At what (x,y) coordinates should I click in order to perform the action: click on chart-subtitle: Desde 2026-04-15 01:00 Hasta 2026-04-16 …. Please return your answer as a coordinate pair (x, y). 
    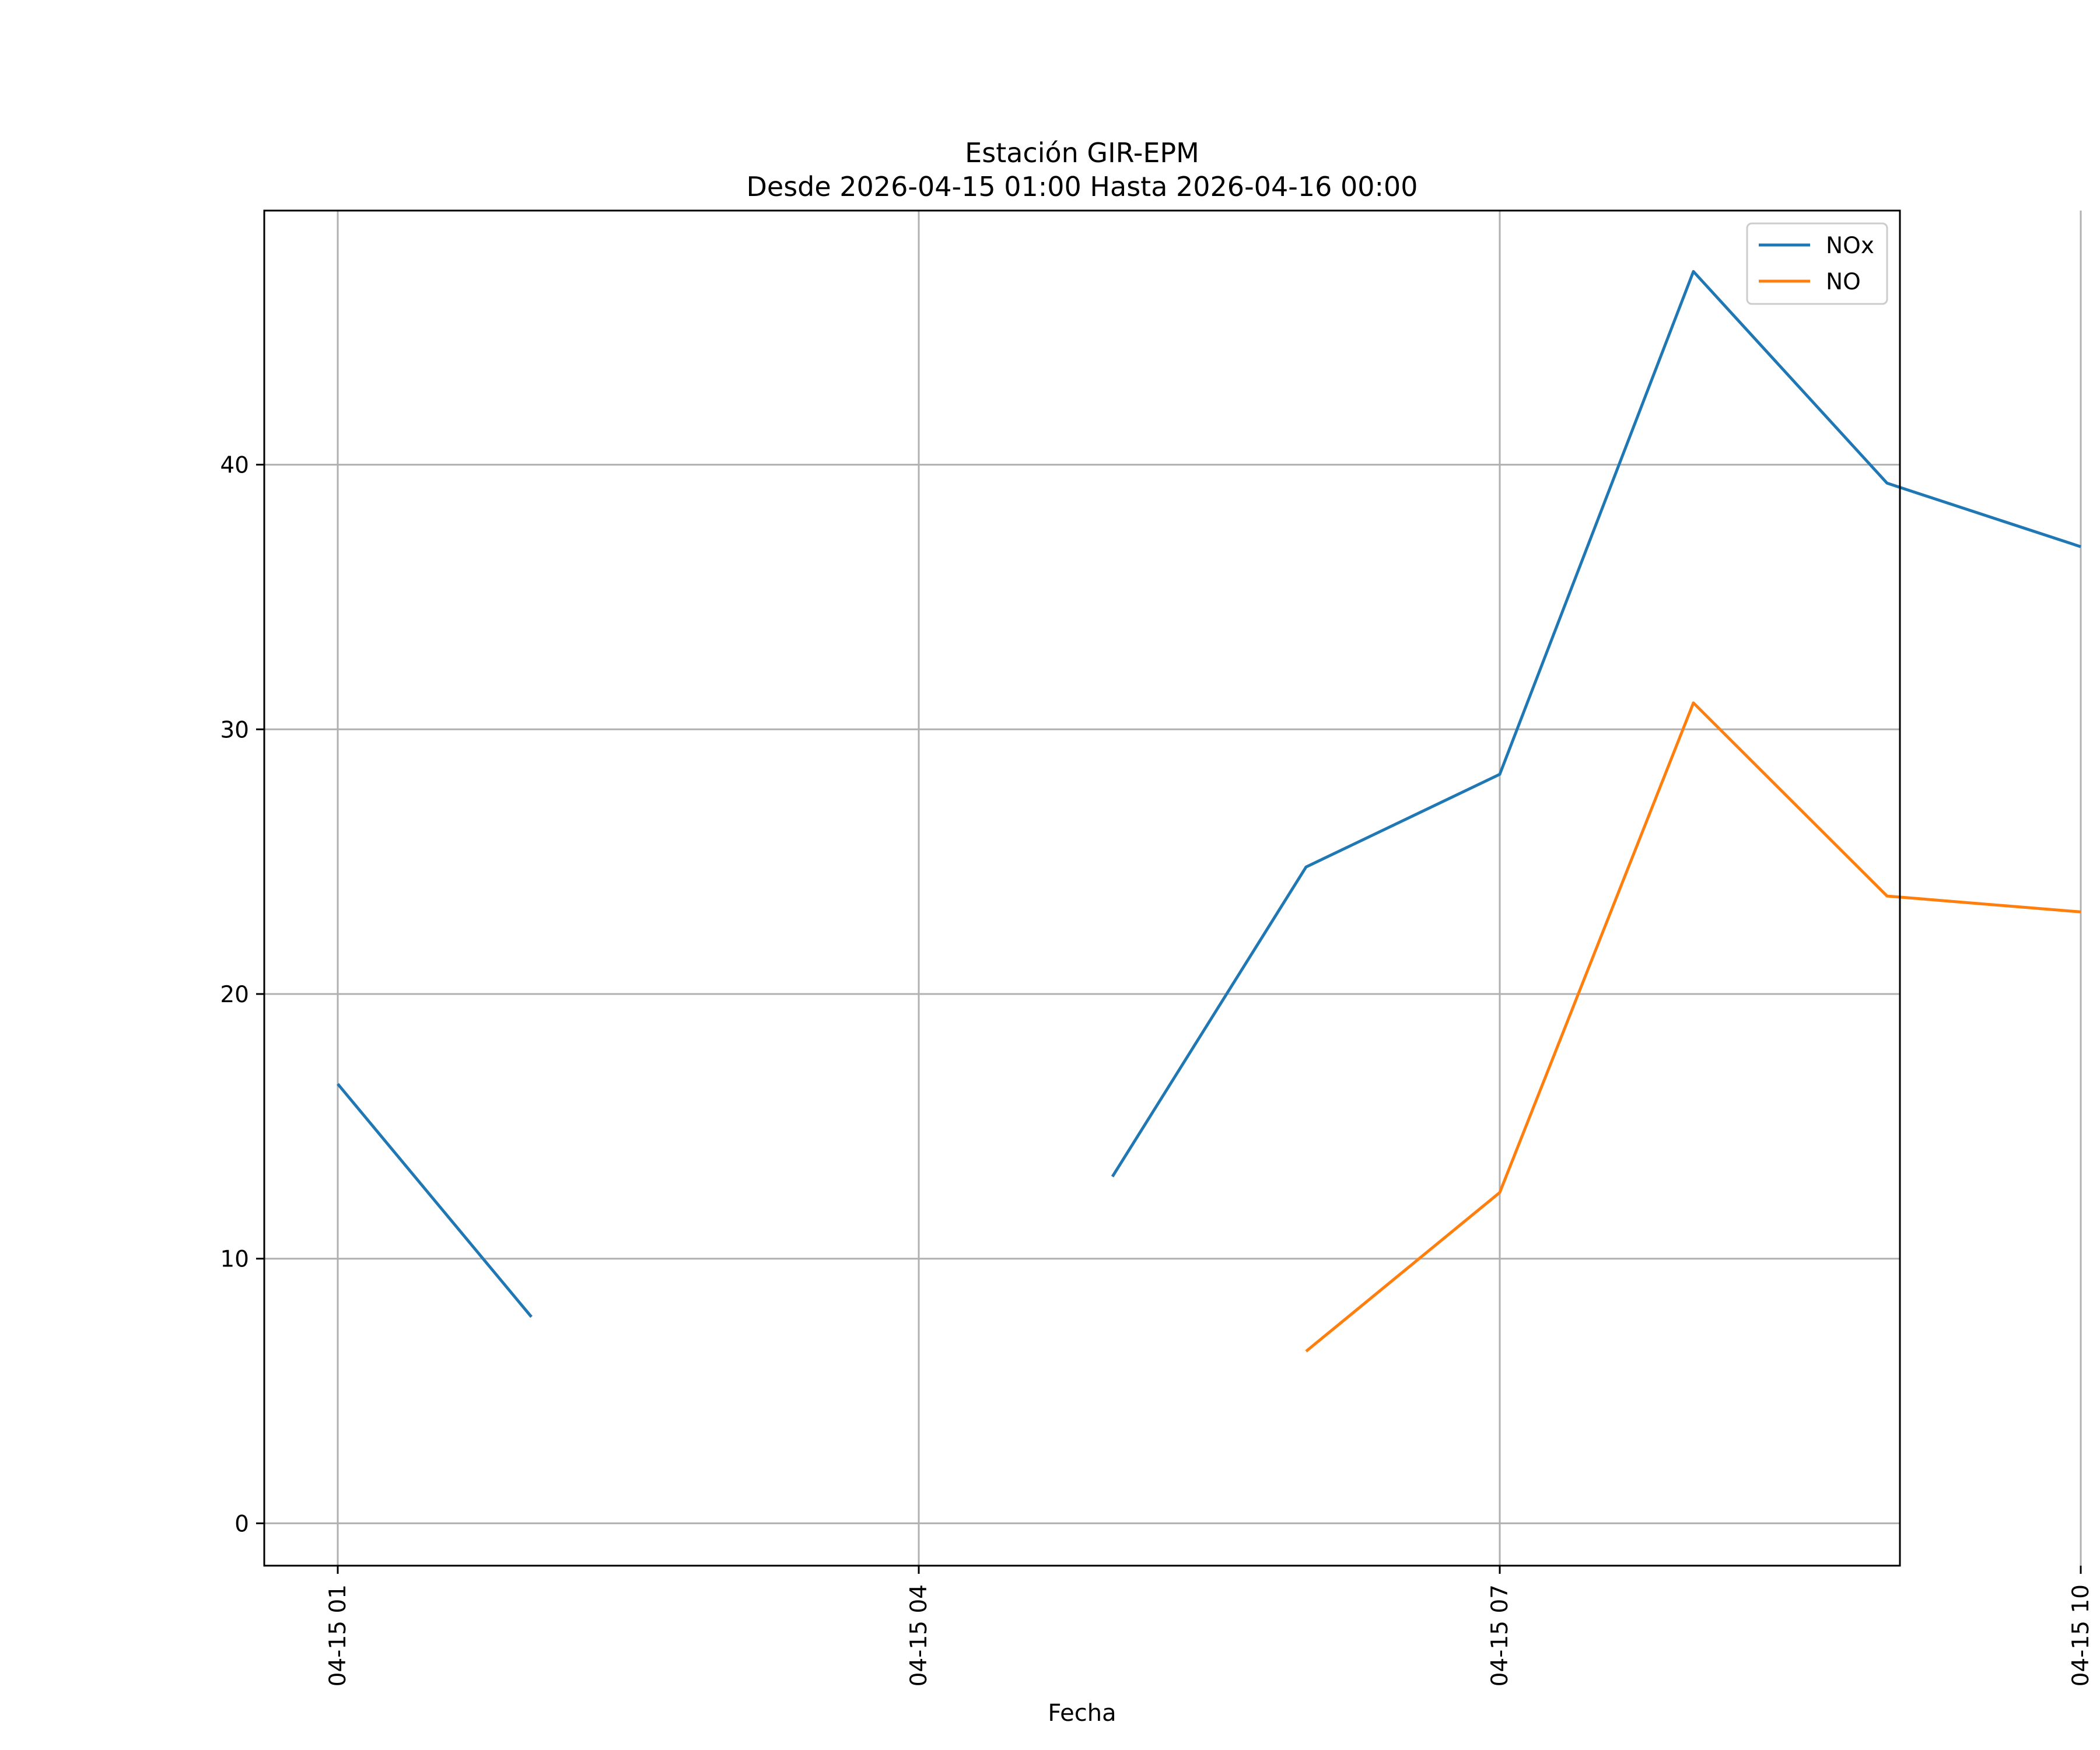
    Looking at the image, I should click on (1082, 187).